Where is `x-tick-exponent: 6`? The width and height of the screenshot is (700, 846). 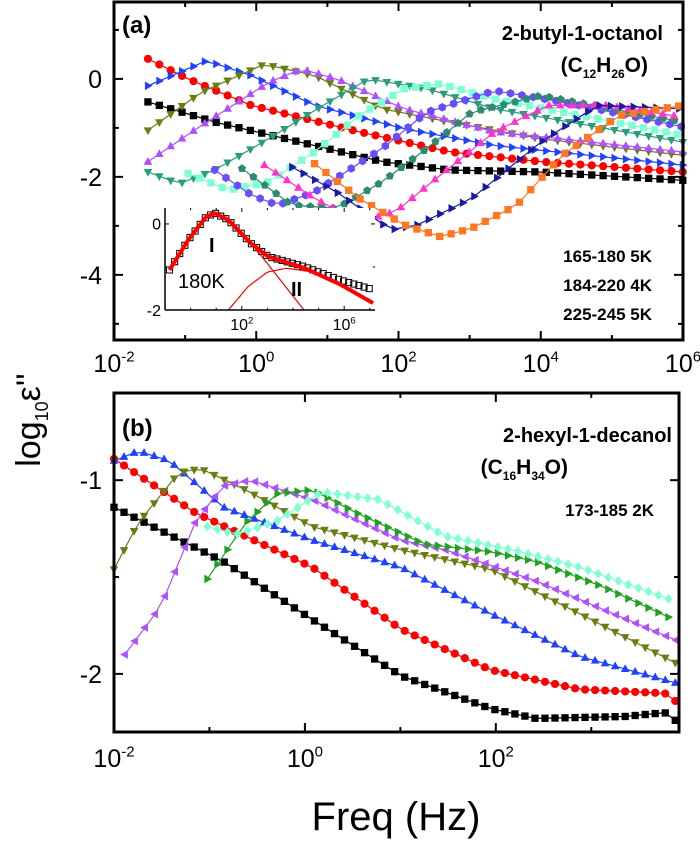
x-tick-exponent: 6 is located at coordinates (352, 320).